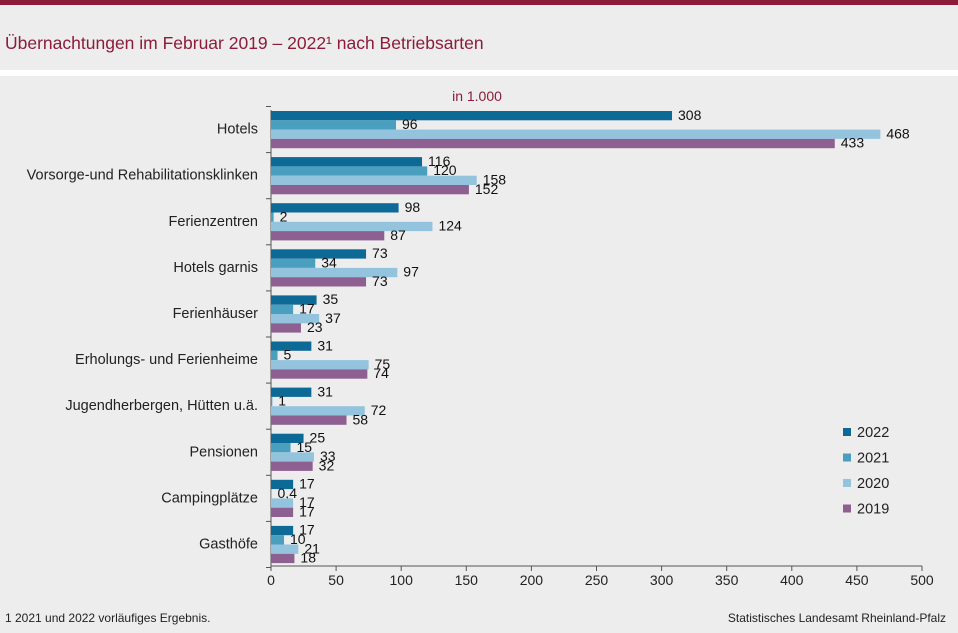 This screenshot has width=958, height=633. I want to click on x-tick-label: 150, so click(467, 580).